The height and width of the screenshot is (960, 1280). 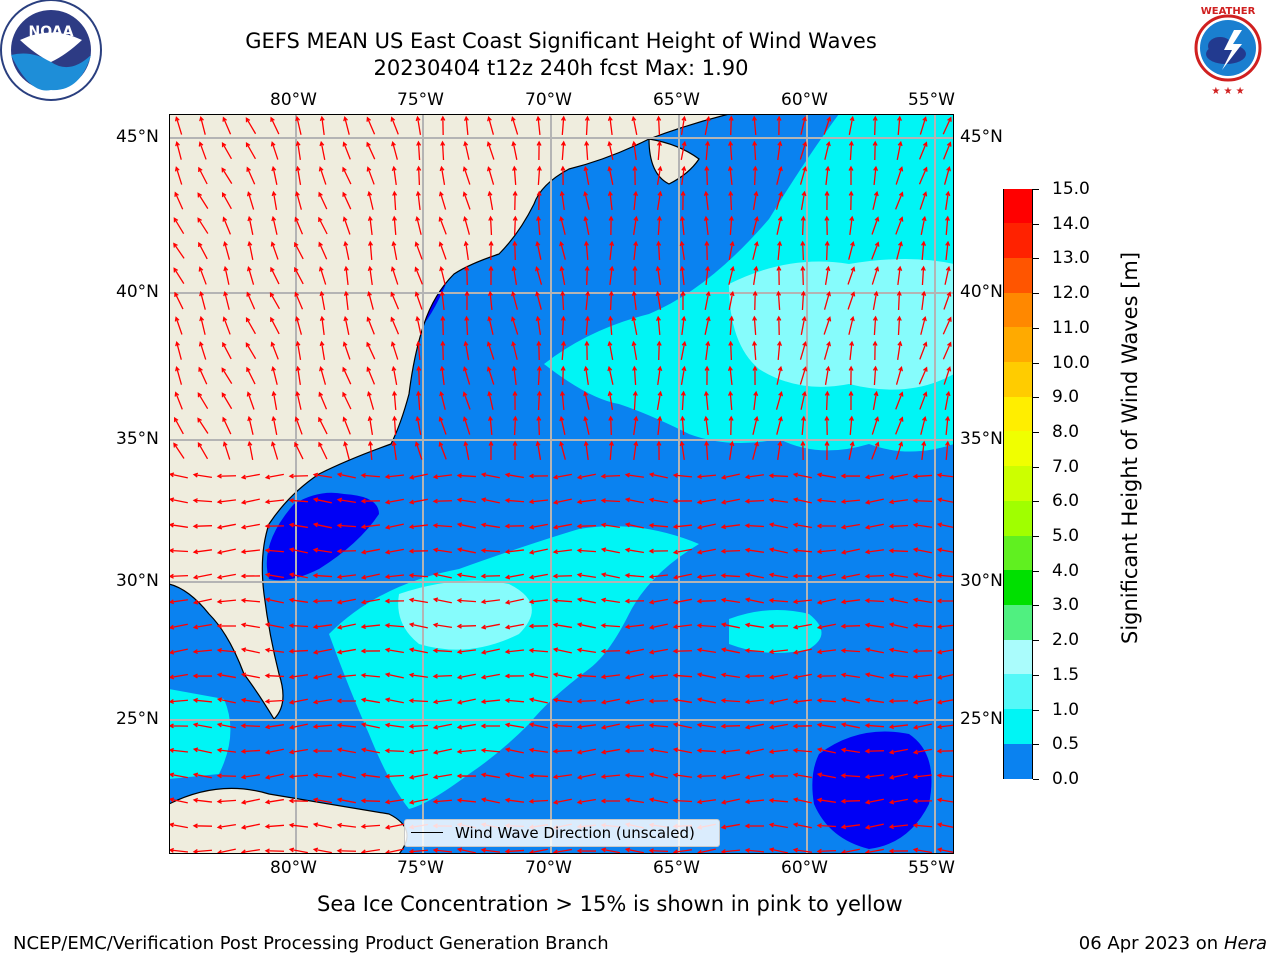 I want to click on colorbar-tick-label: 1.0, so click(x=1066, y=709).